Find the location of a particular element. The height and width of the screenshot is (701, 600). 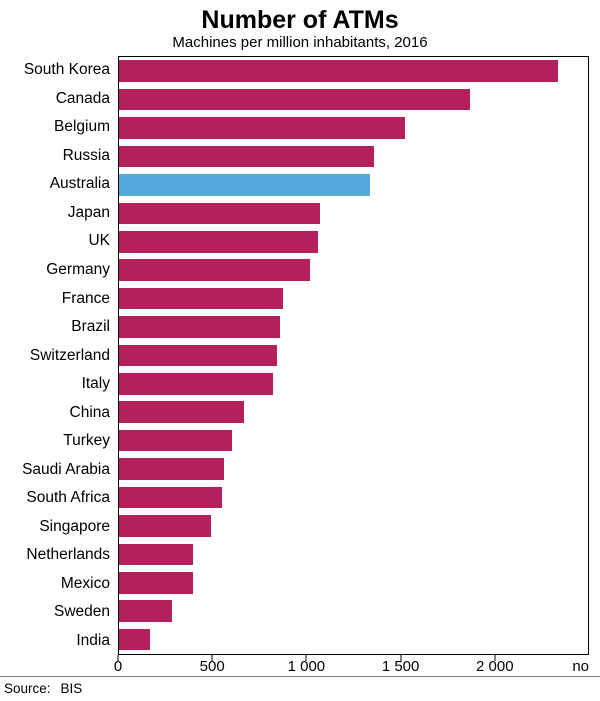

y-label-germany: Germany is located at coordinates (78, 269).